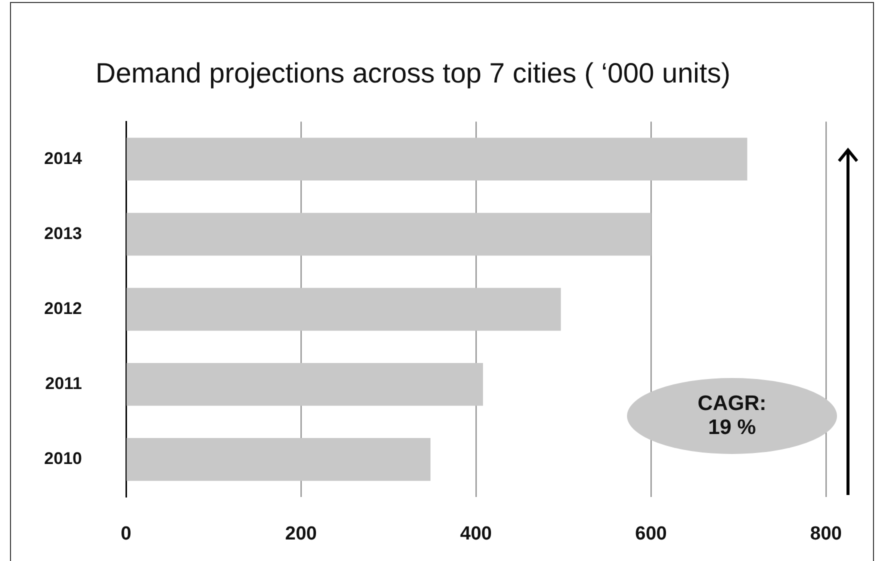  I want to click on ellipse-callout: CAGR: 19 %, so click(732, 416).